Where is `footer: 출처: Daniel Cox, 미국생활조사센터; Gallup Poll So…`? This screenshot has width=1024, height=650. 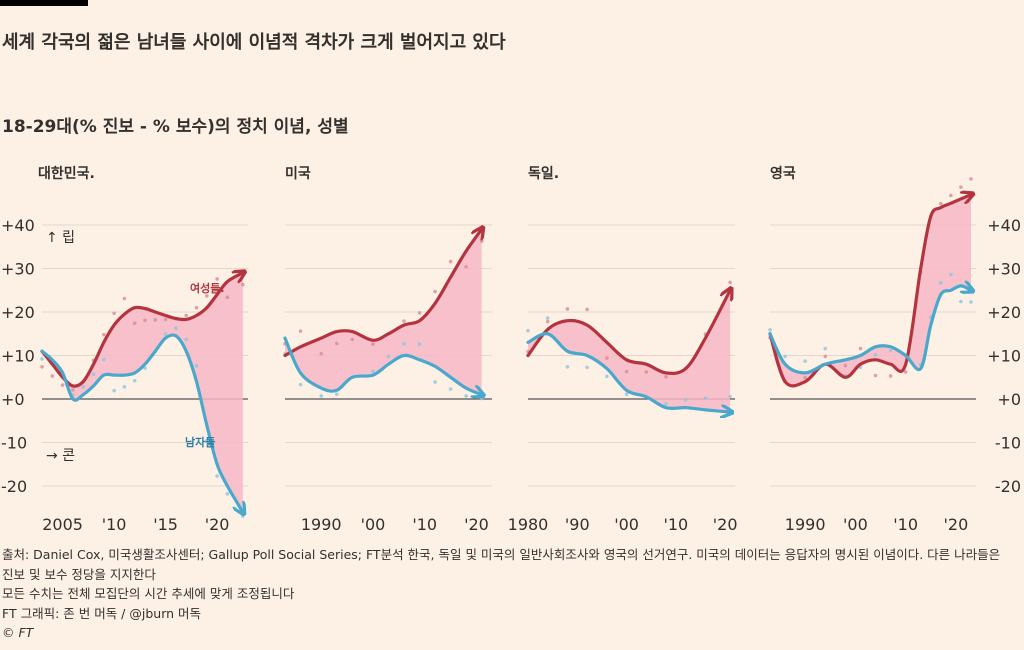 footer: 출처: Daniel Cox, 미국생활조사센터; Gallup Poll So… is located at coordinates (502, 594).